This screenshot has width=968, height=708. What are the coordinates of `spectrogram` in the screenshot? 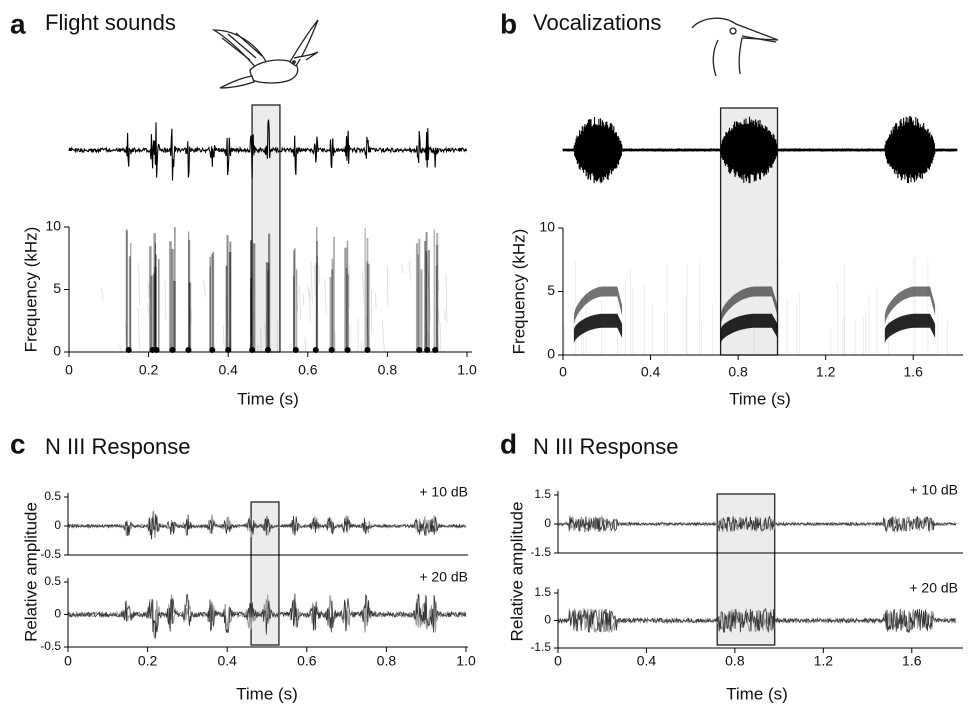 It's located at (756, 305).